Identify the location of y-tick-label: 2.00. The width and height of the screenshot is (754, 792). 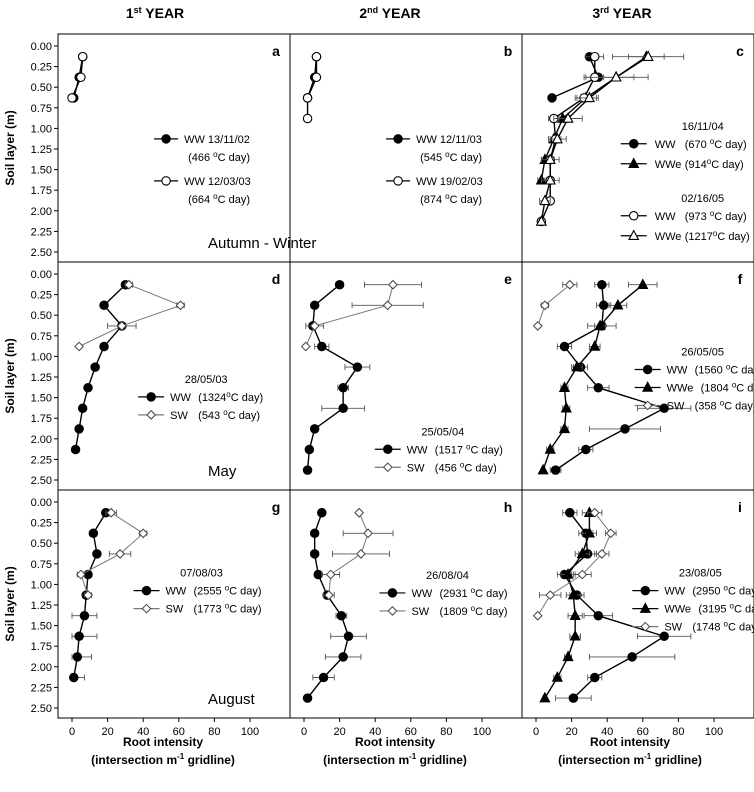
(41, 212).